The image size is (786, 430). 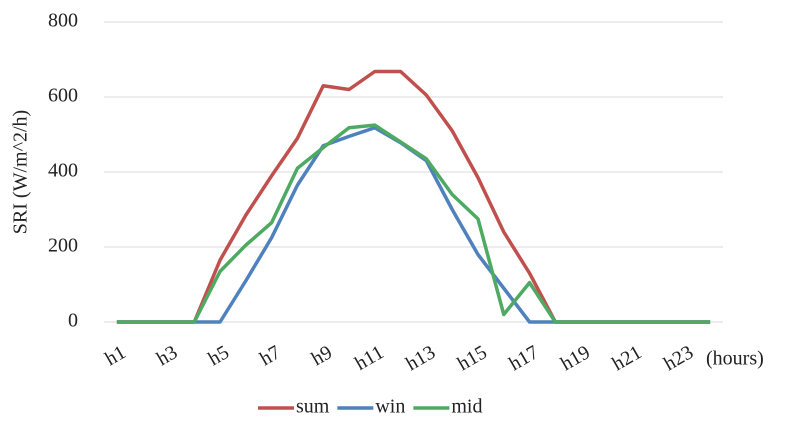 What do you see at coordinates (735, 359) in the screenshot?
I see `x-axis-label: (hours)` at bounding box center [735, 359].